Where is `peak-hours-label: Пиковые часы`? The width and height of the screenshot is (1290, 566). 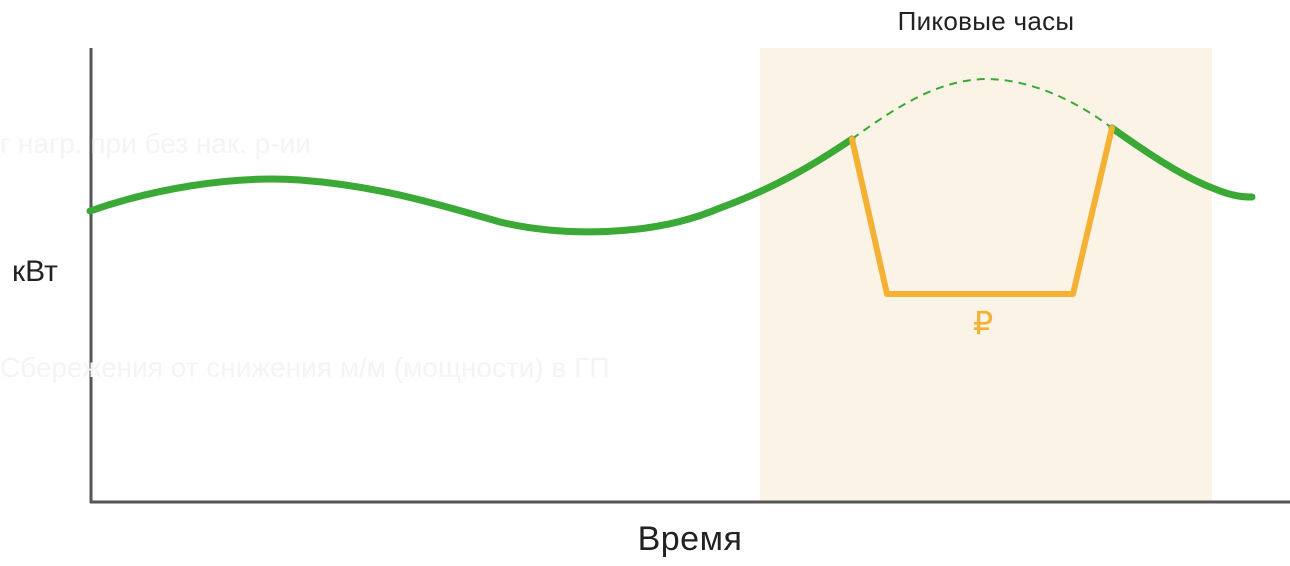
peak-hours-label: Пиковые часы is located at coordinates (986, 21).